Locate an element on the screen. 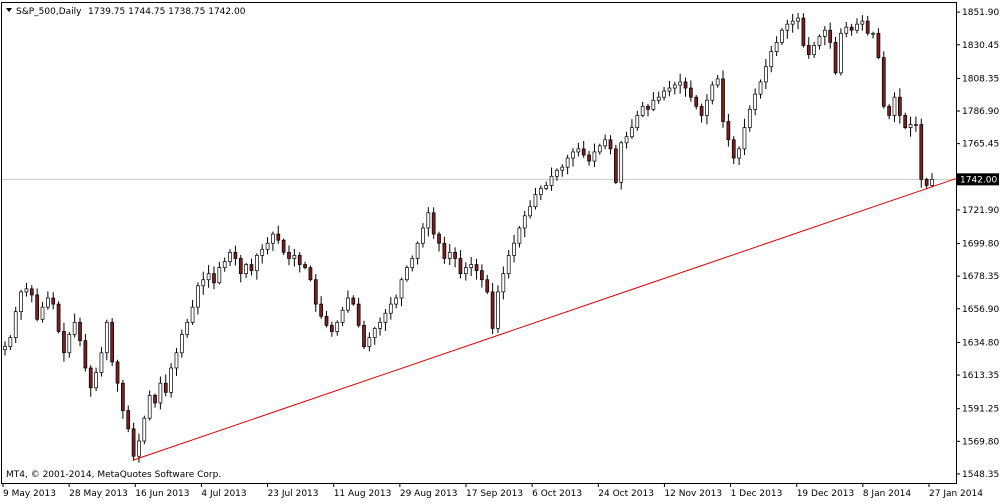 The image size is (1000, 504). time-tick-label: 9 May 2013 is located at coordinates (29, 494).